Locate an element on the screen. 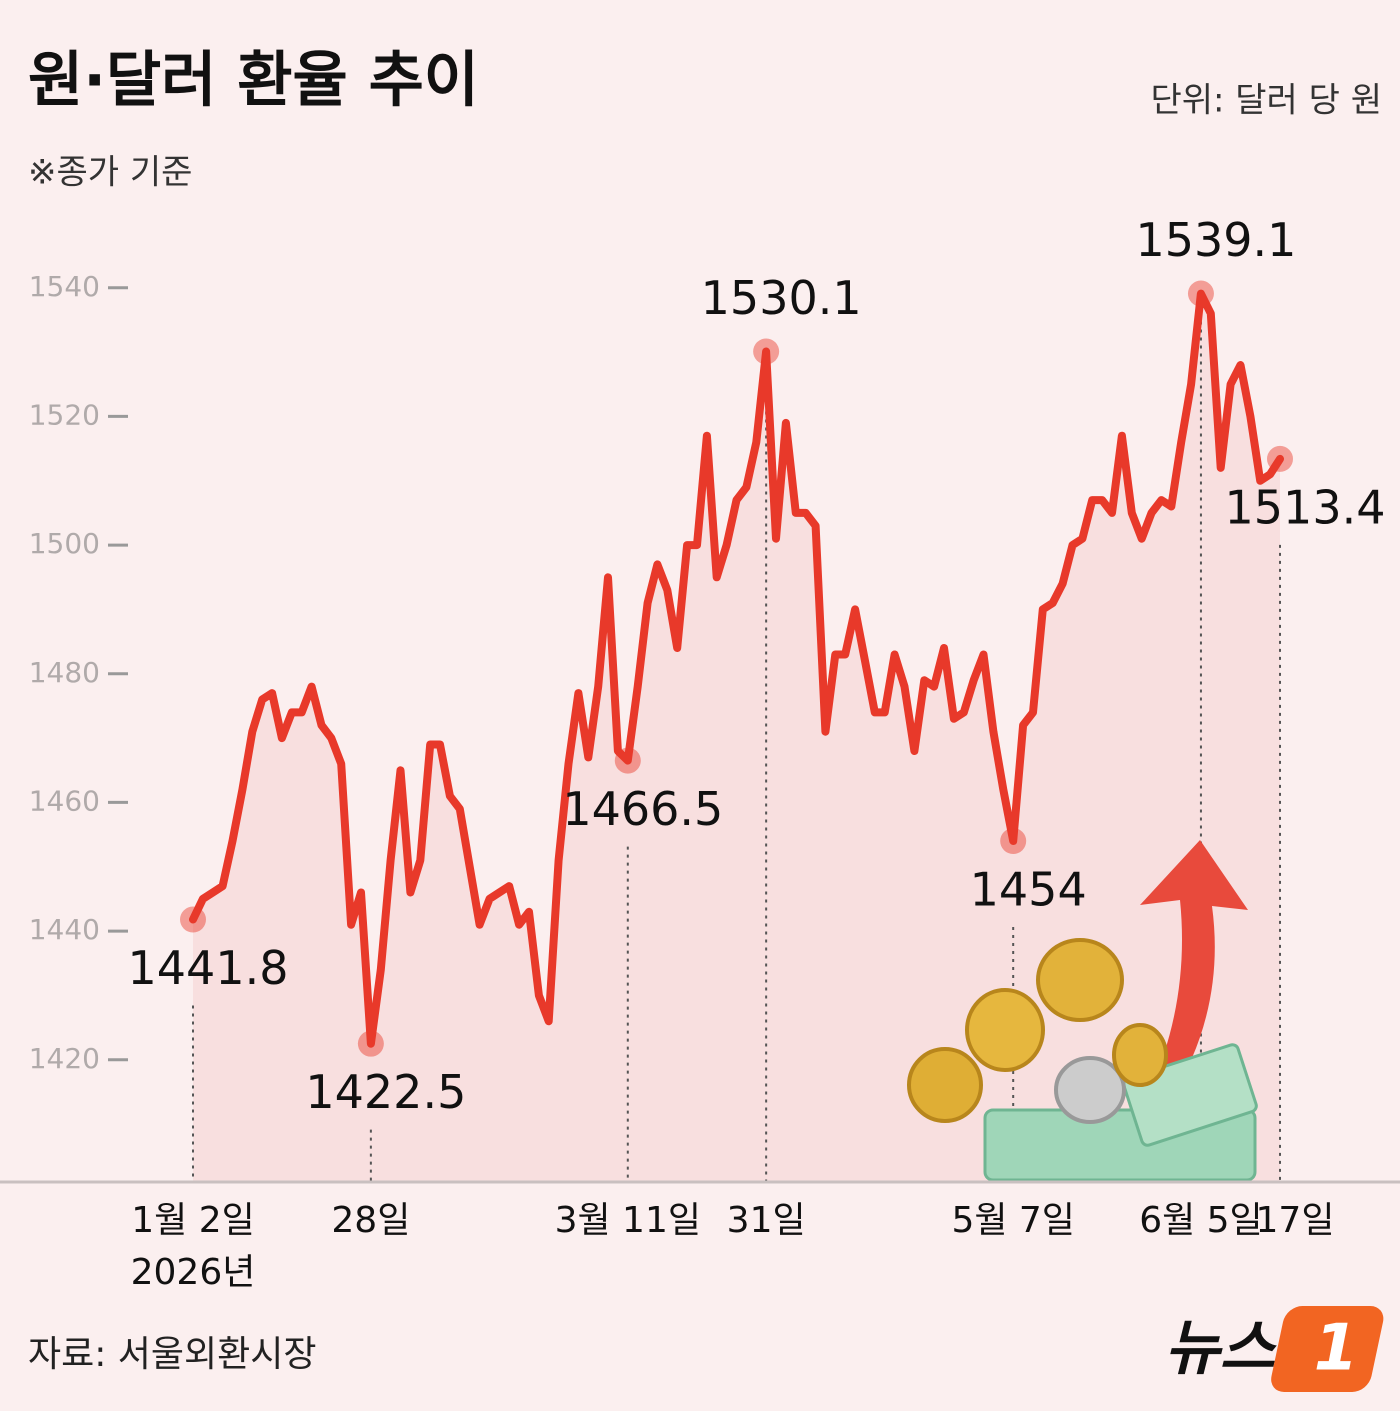 Image resolution: width=1400 pixels, height=1411 pixels. unit-note: 단위: 달러 당 원 is located at coordinates (1266, 101).